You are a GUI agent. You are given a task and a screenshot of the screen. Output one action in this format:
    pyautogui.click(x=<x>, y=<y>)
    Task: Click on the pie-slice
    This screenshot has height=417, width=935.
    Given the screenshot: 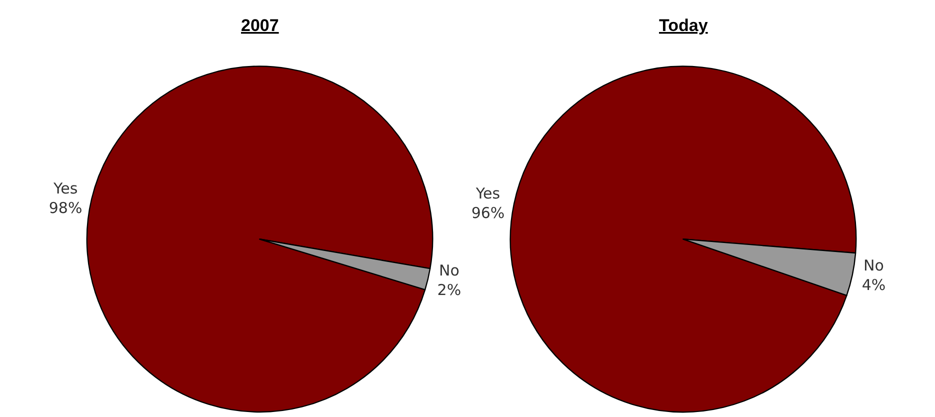 What is the action you would take?
    pyautogui.click(x=345, y=264)
    